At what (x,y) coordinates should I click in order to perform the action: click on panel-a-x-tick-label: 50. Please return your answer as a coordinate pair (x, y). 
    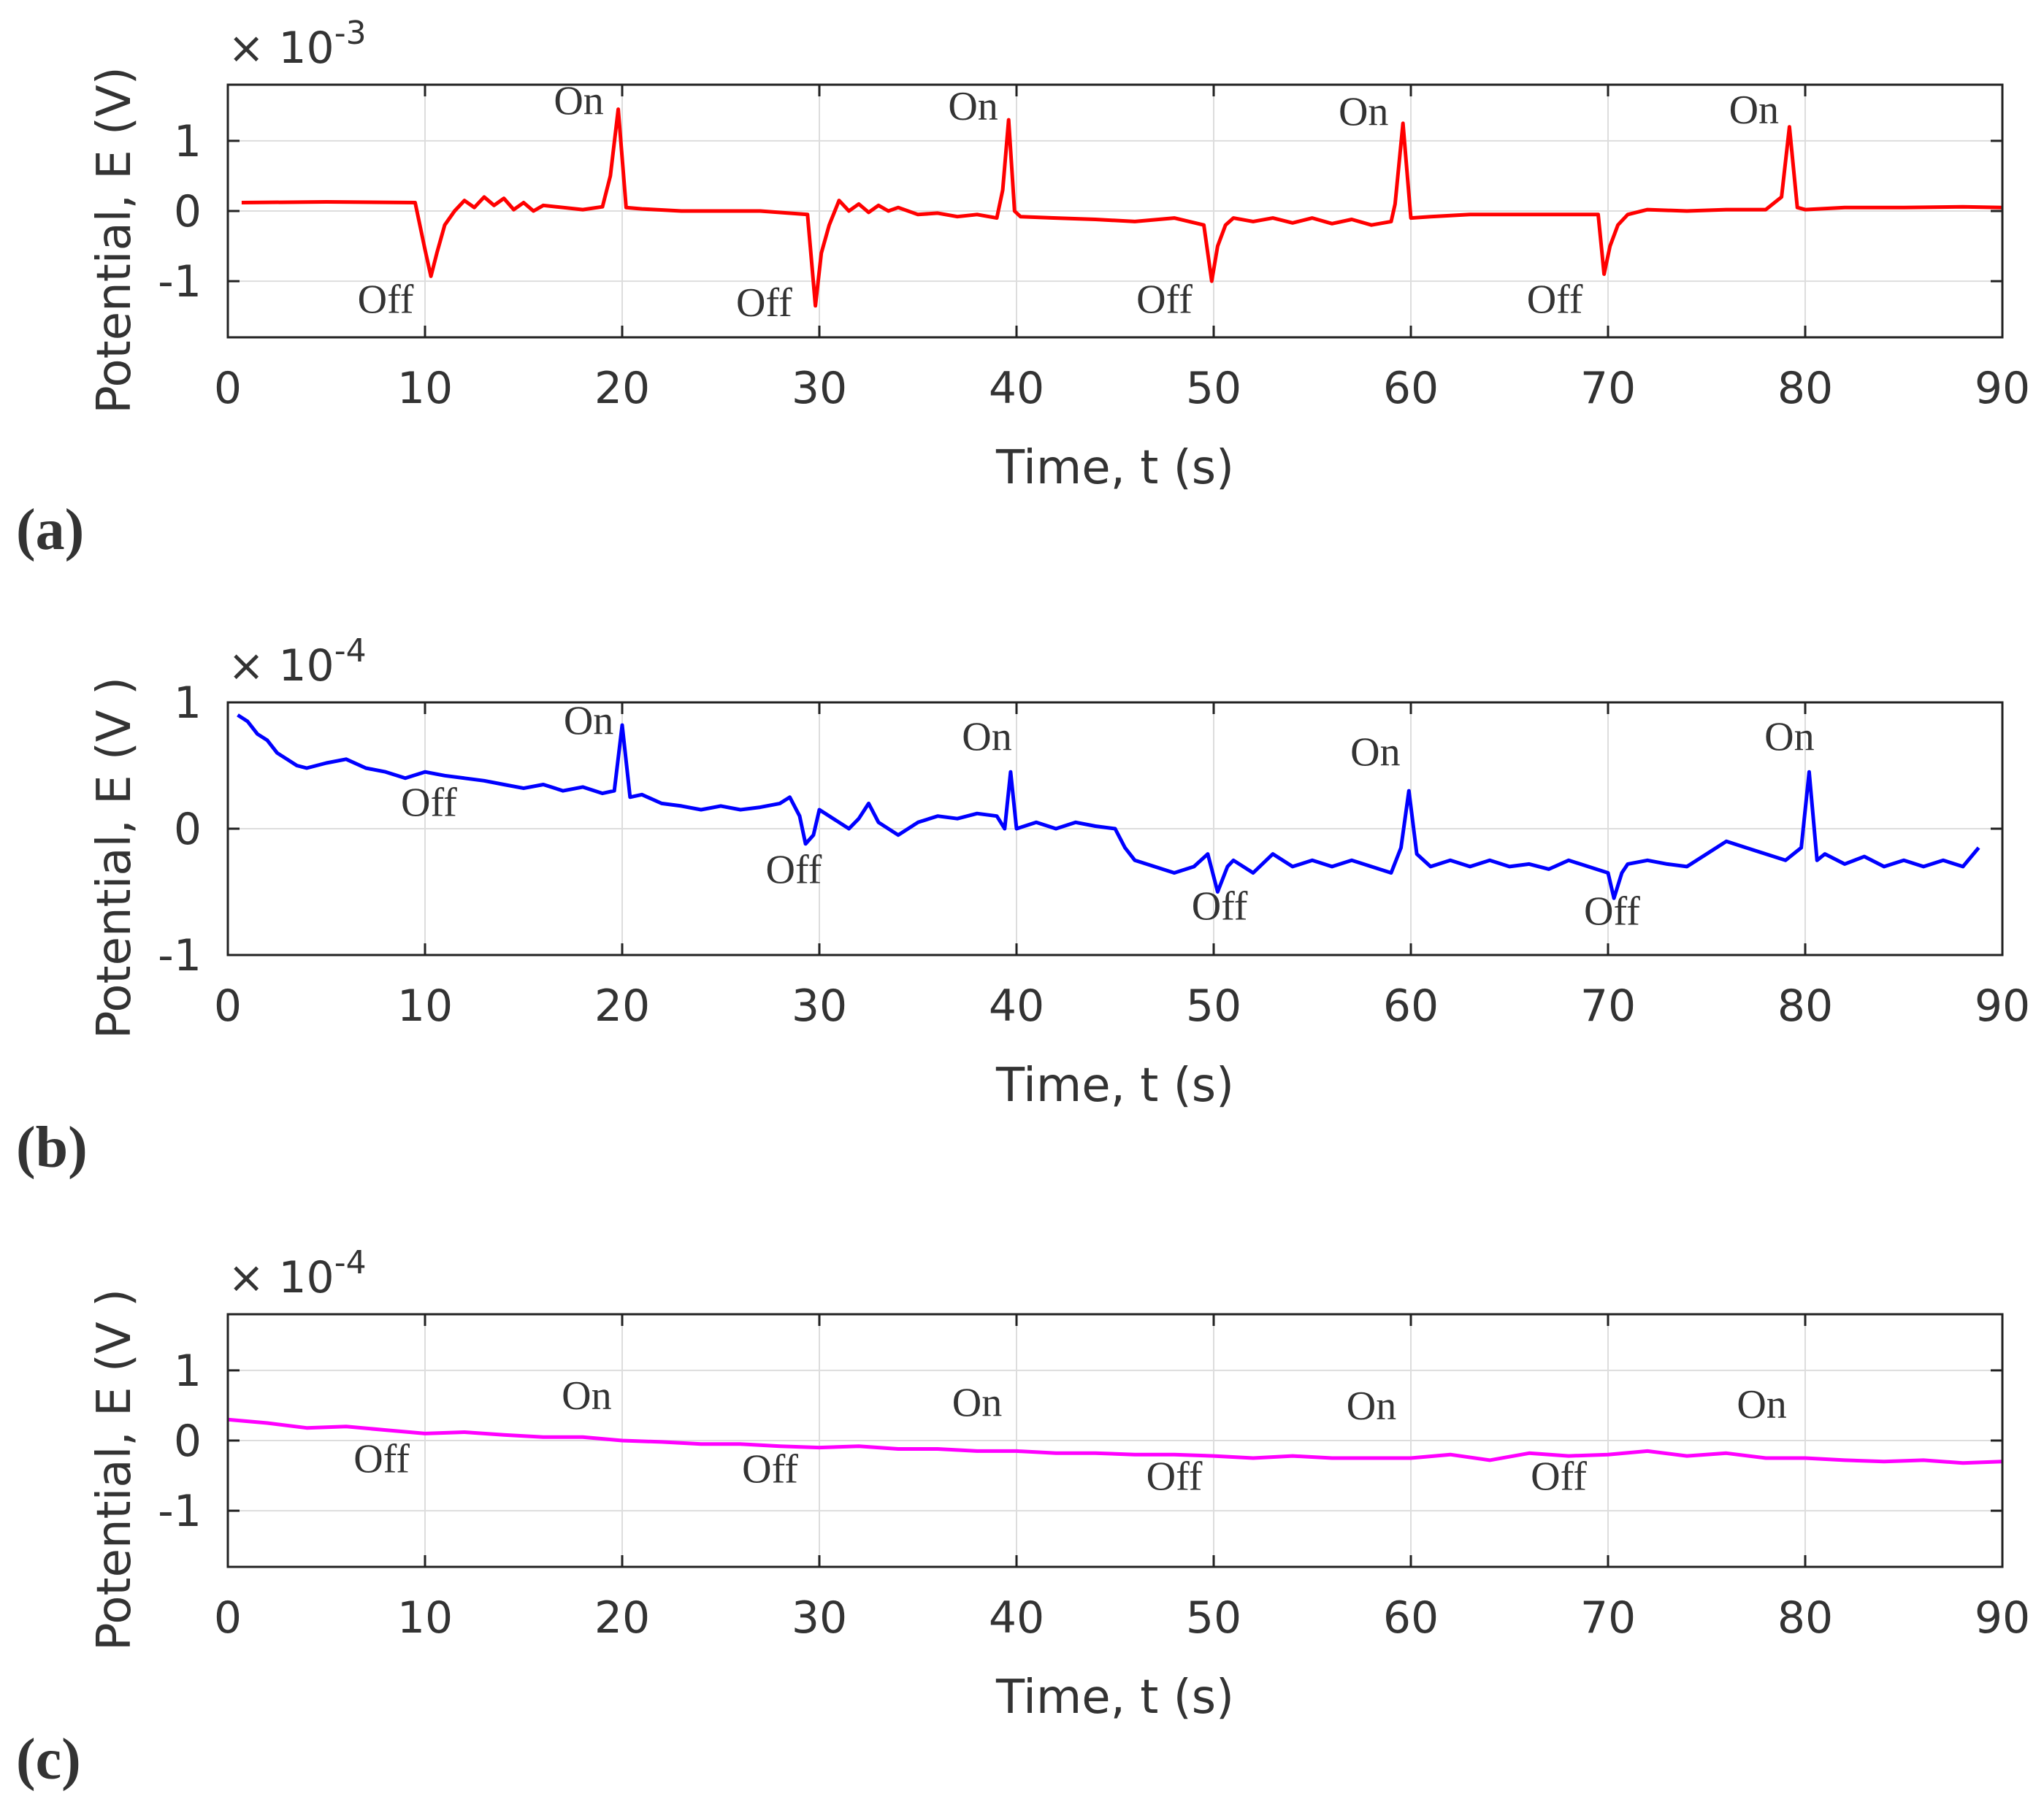
    Looking at the image, I should click on (1213, 388).